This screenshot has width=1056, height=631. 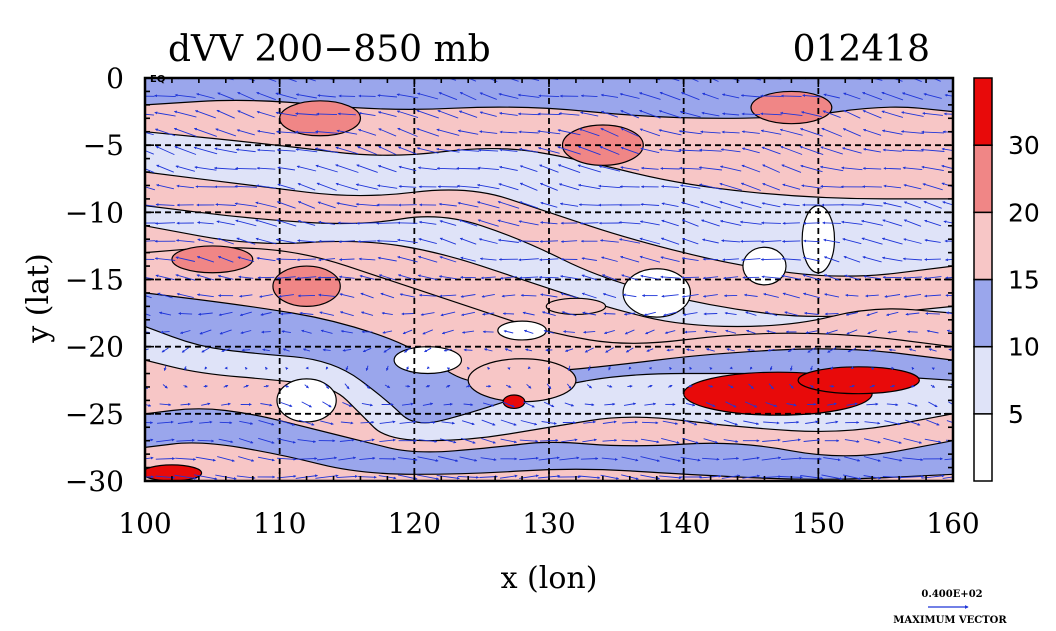 What do you see at coordinates (329, 49) in the screenshot?
I see `chart-title: dVV 200−850 mb` at bounding box center [329, 49].